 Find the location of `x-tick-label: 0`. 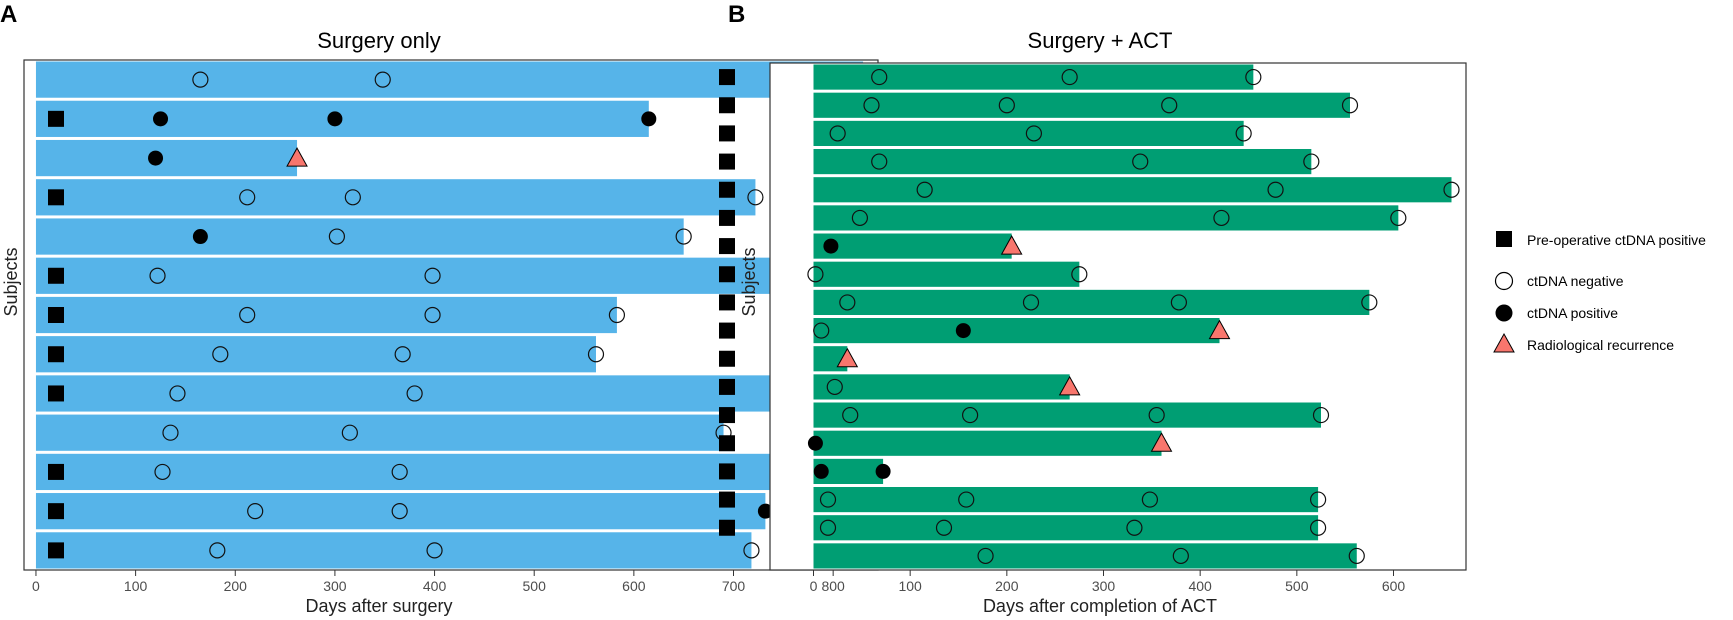

x-tick-label: 0 is located at coordinates (814, 586).